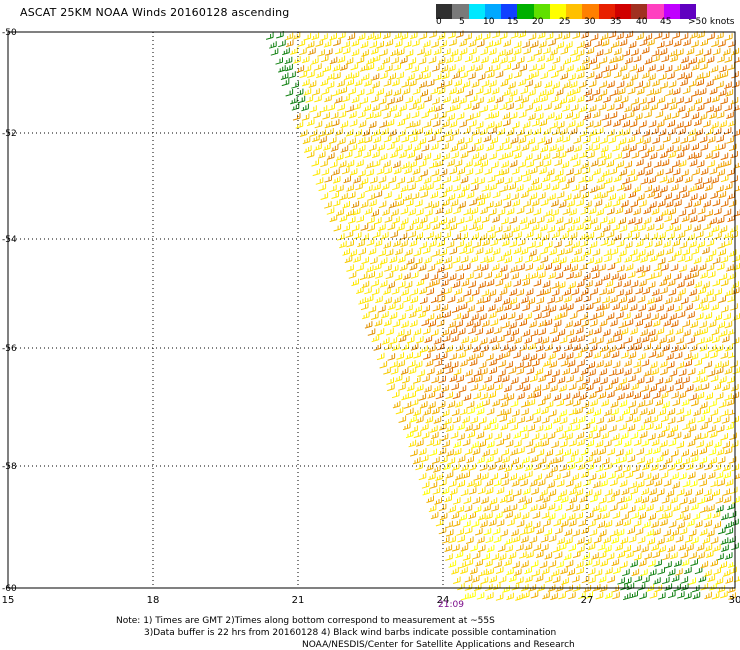 The height and width of the screenshot is (650, 740). What do you see at coordinates (9, 311) in the screenshot?
I see `latitude-labels: -50 -52 -54 -56 -58 -60` at bounding box center [9, 311].